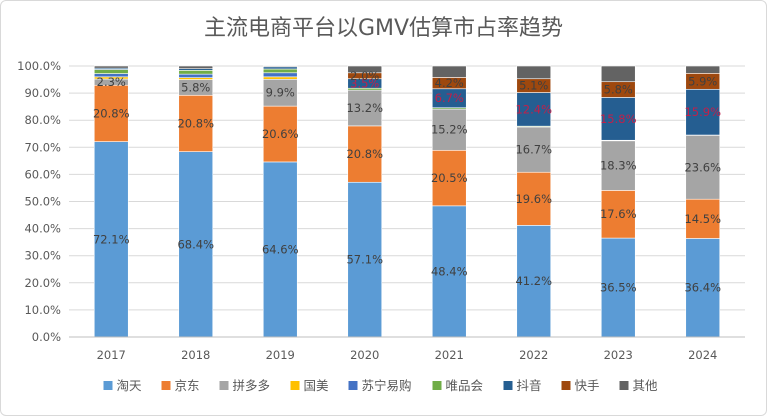 The height and width of the screenshot is (416, 767). I want to click on y-tick-label: 40.0%, so click(42, 229).